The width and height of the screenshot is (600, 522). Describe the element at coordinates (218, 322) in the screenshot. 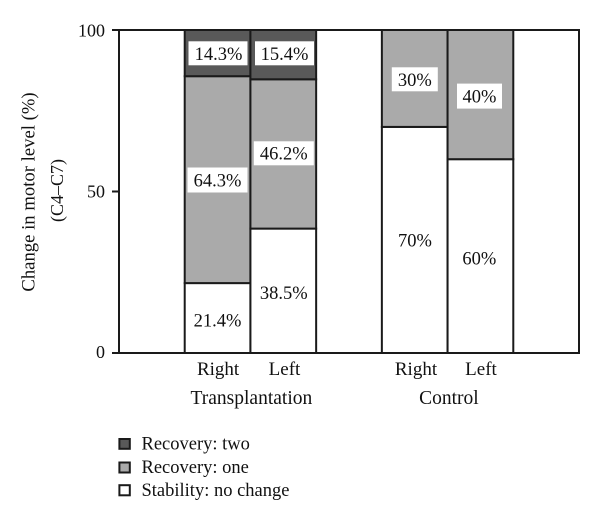

I see `svg-text: 21.4%` at that location.